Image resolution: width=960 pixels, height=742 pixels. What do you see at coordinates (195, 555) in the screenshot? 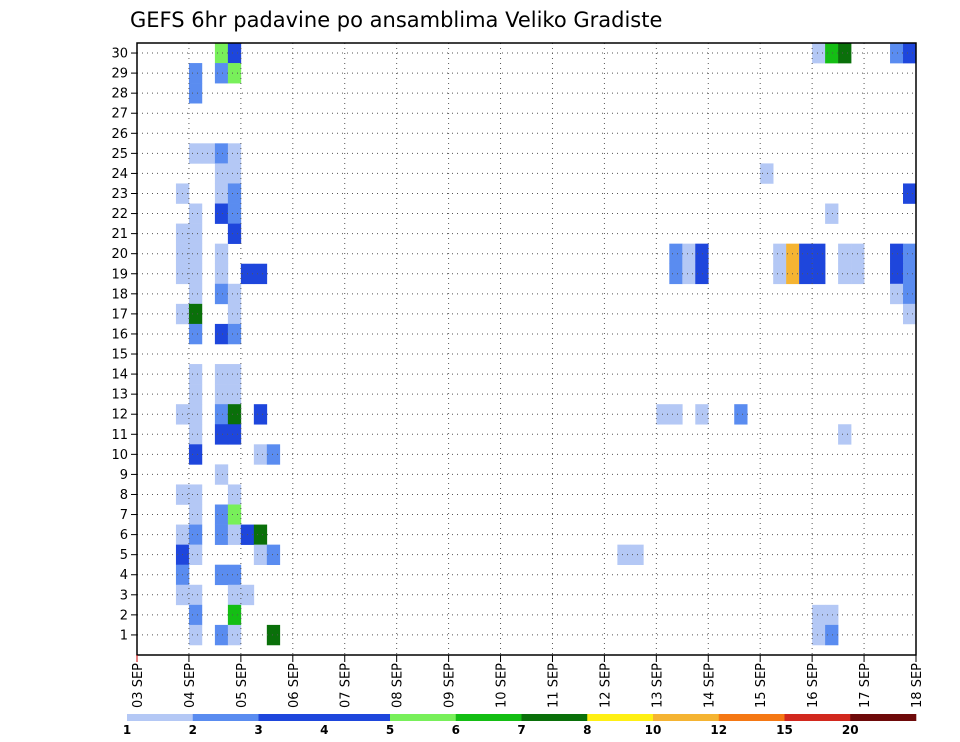
I see `cell-m5-s4` at bounding box center [195, 555].